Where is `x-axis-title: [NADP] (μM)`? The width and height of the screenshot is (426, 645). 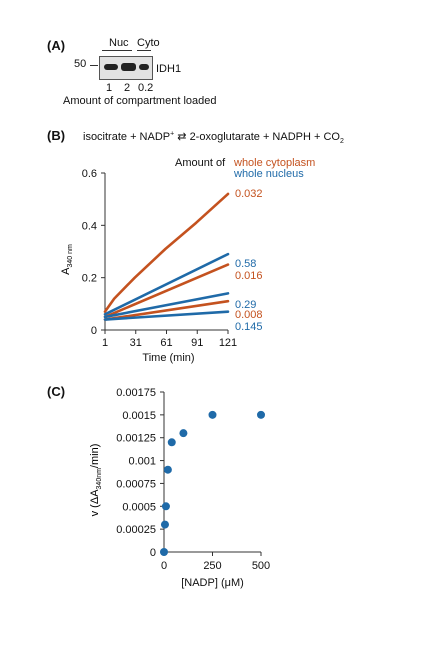 x-axis-title: [NADP] (μM) is located at coordinates (212, 583).